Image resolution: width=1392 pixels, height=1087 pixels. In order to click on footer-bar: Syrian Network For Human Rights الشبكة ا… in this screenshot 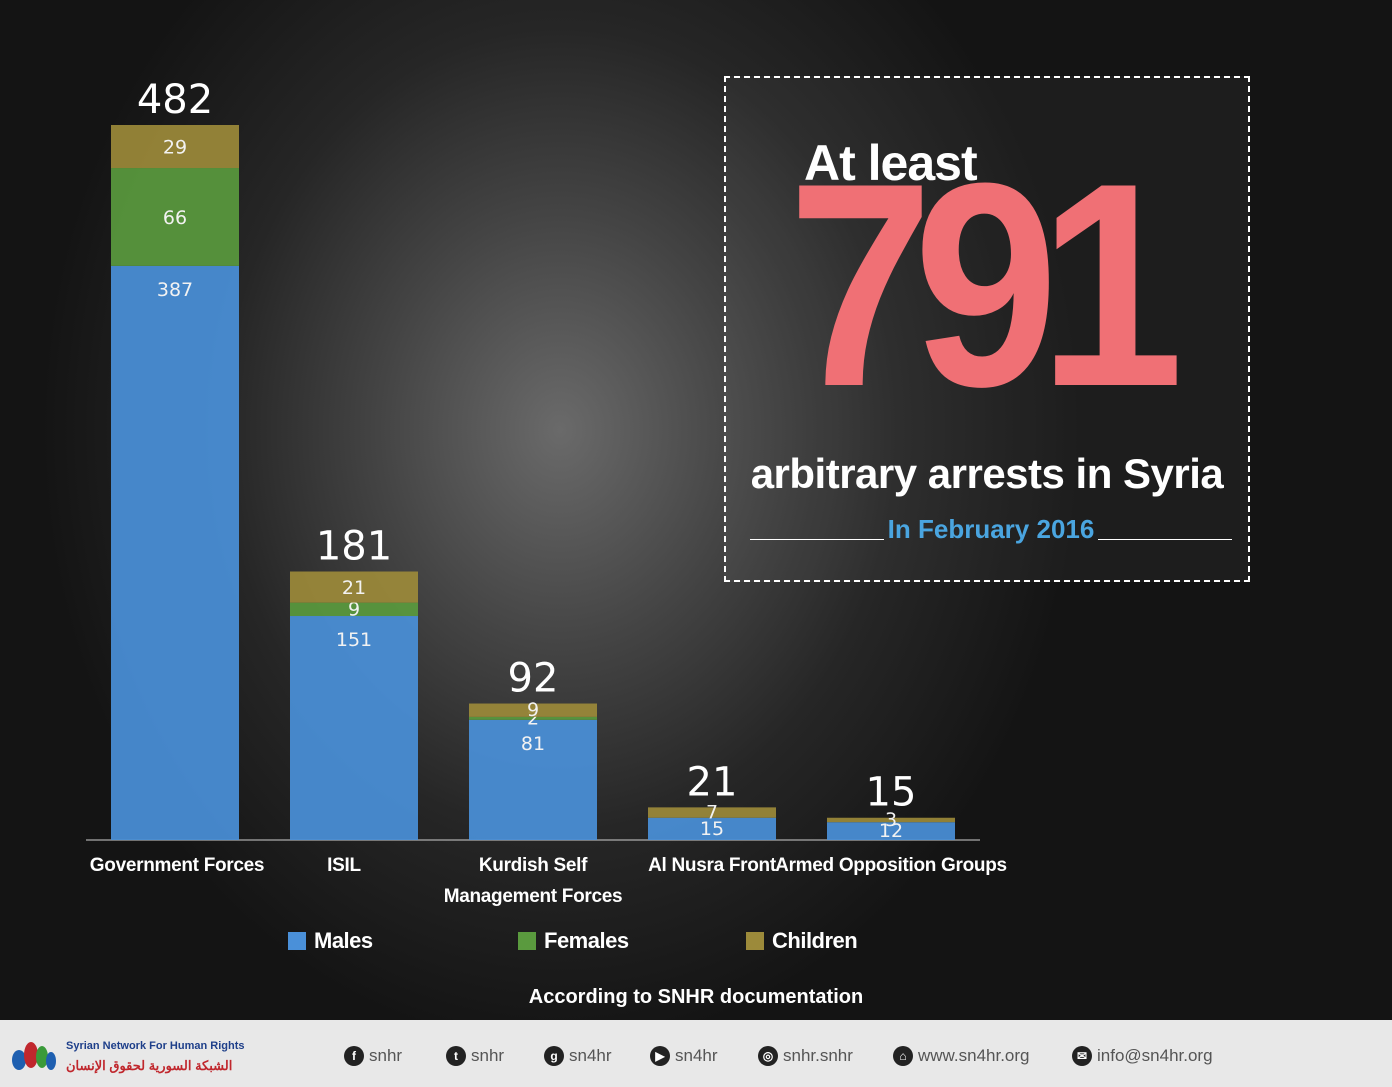, I will do `click(696, 1053)`.